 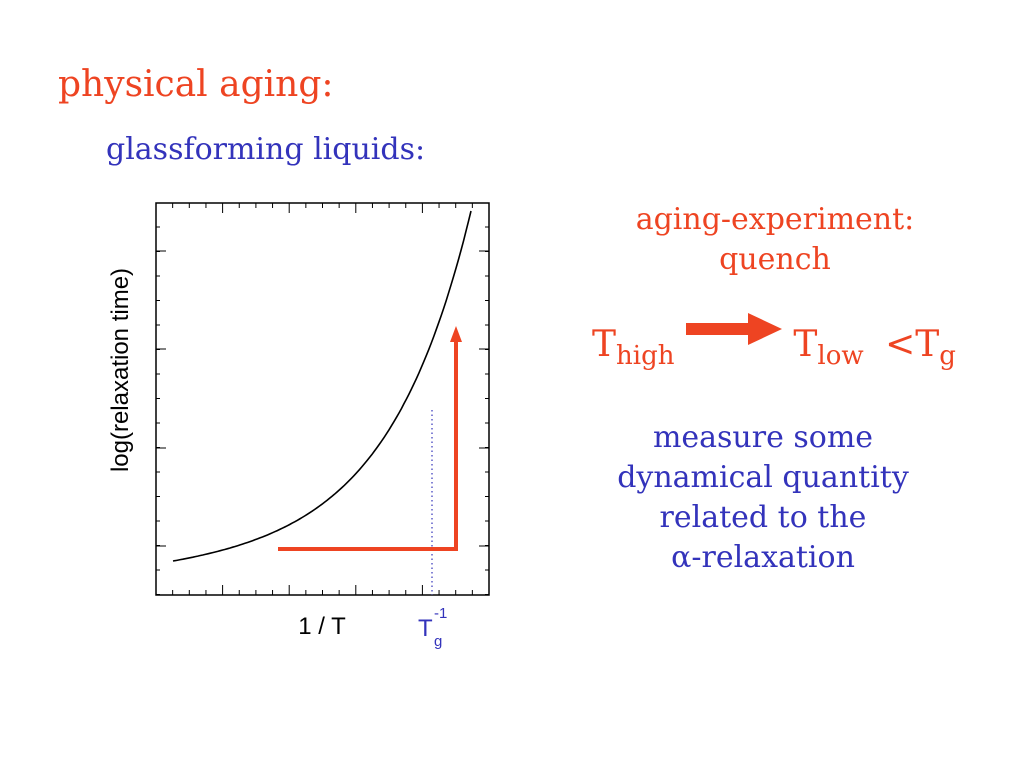 I want to click on quench-equation: Thigh Tlow <Tg, so click(x=774, y=342).